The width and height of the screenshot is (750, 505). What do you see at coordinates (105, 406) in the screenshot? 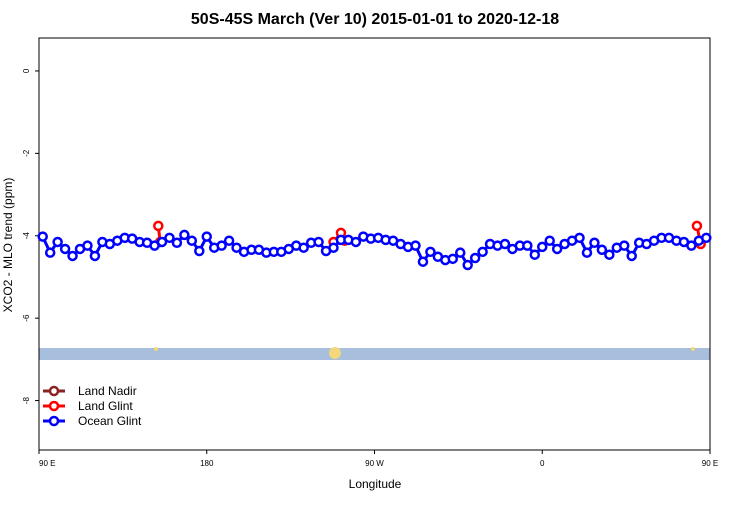
I see `legend-label: Land Glint` at bounding box center [105, 406].